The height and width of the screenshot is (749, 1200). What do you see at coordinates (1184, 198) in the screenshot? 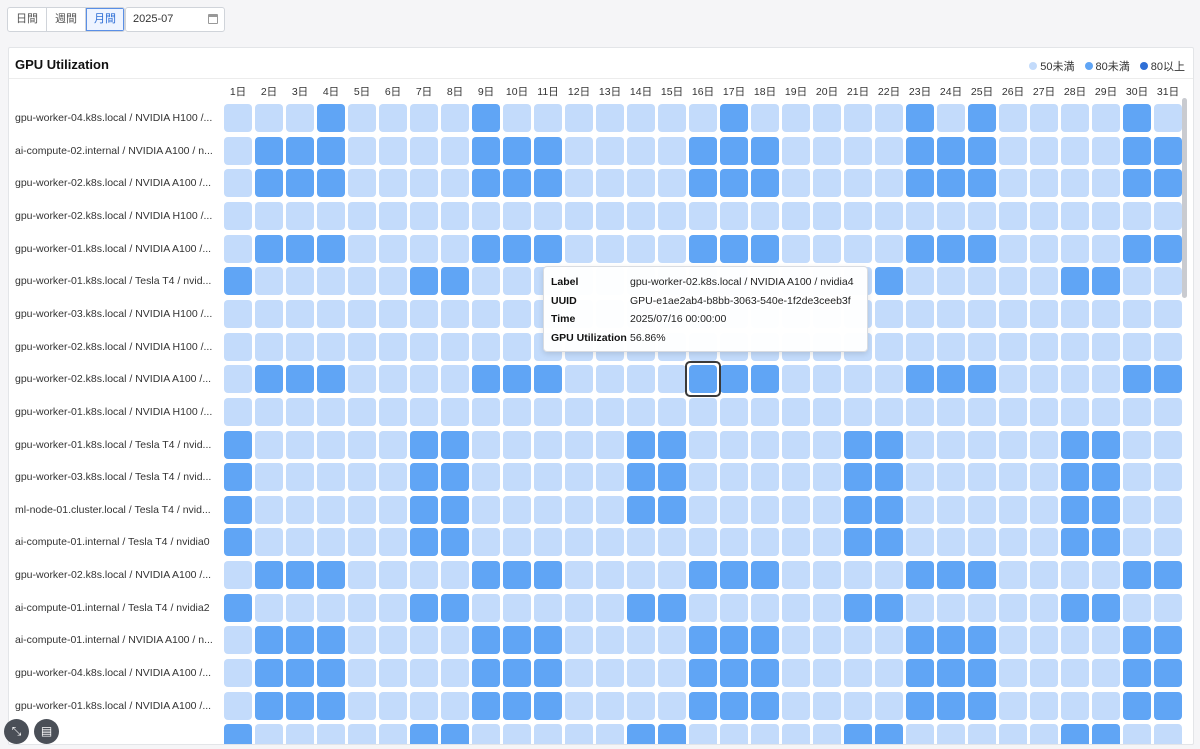
I see `vertical-scrollbar` at bounding box center [1184, 198].